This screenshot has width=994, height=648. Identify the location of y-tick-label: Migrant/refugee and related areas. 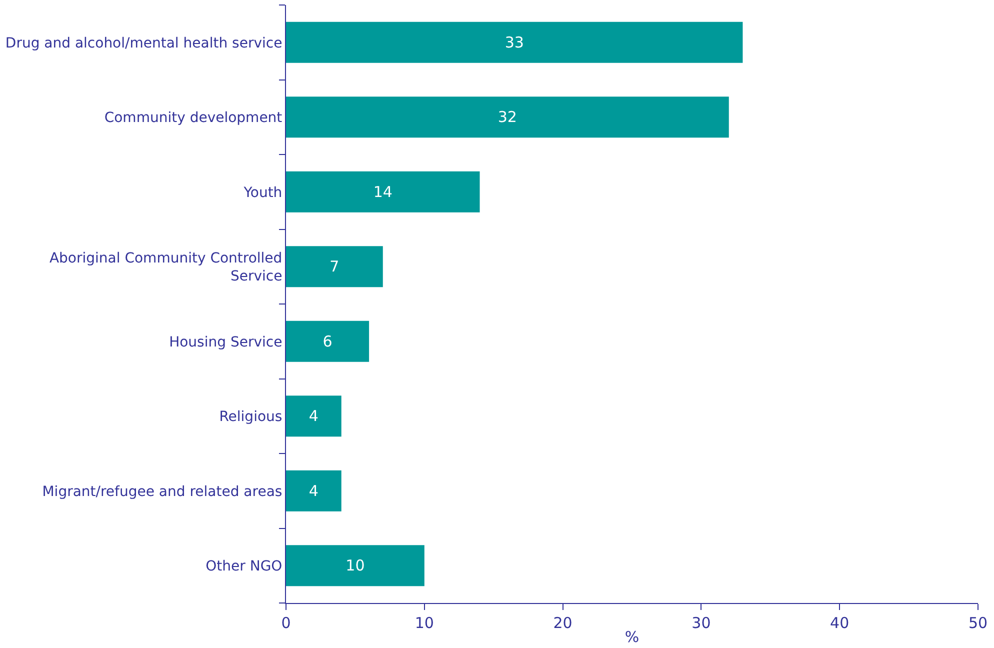
(162, 492).